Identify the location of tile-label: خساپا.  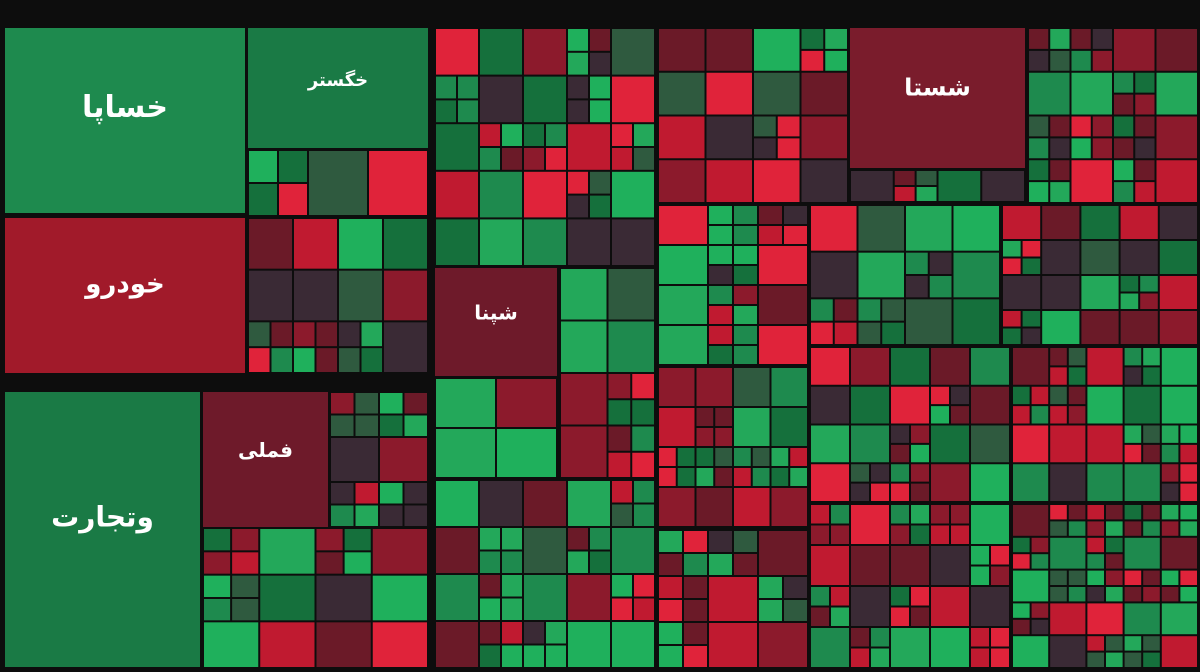
(125, 107).